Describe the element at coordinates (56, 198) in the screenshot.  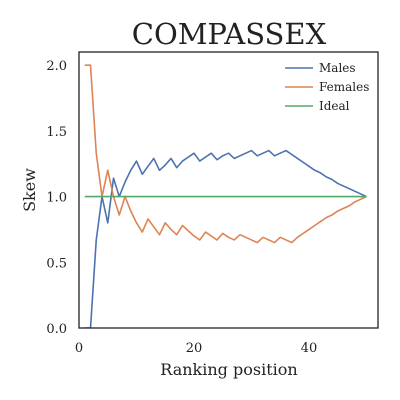
I see `y-tick-label: 1.0` at that location.